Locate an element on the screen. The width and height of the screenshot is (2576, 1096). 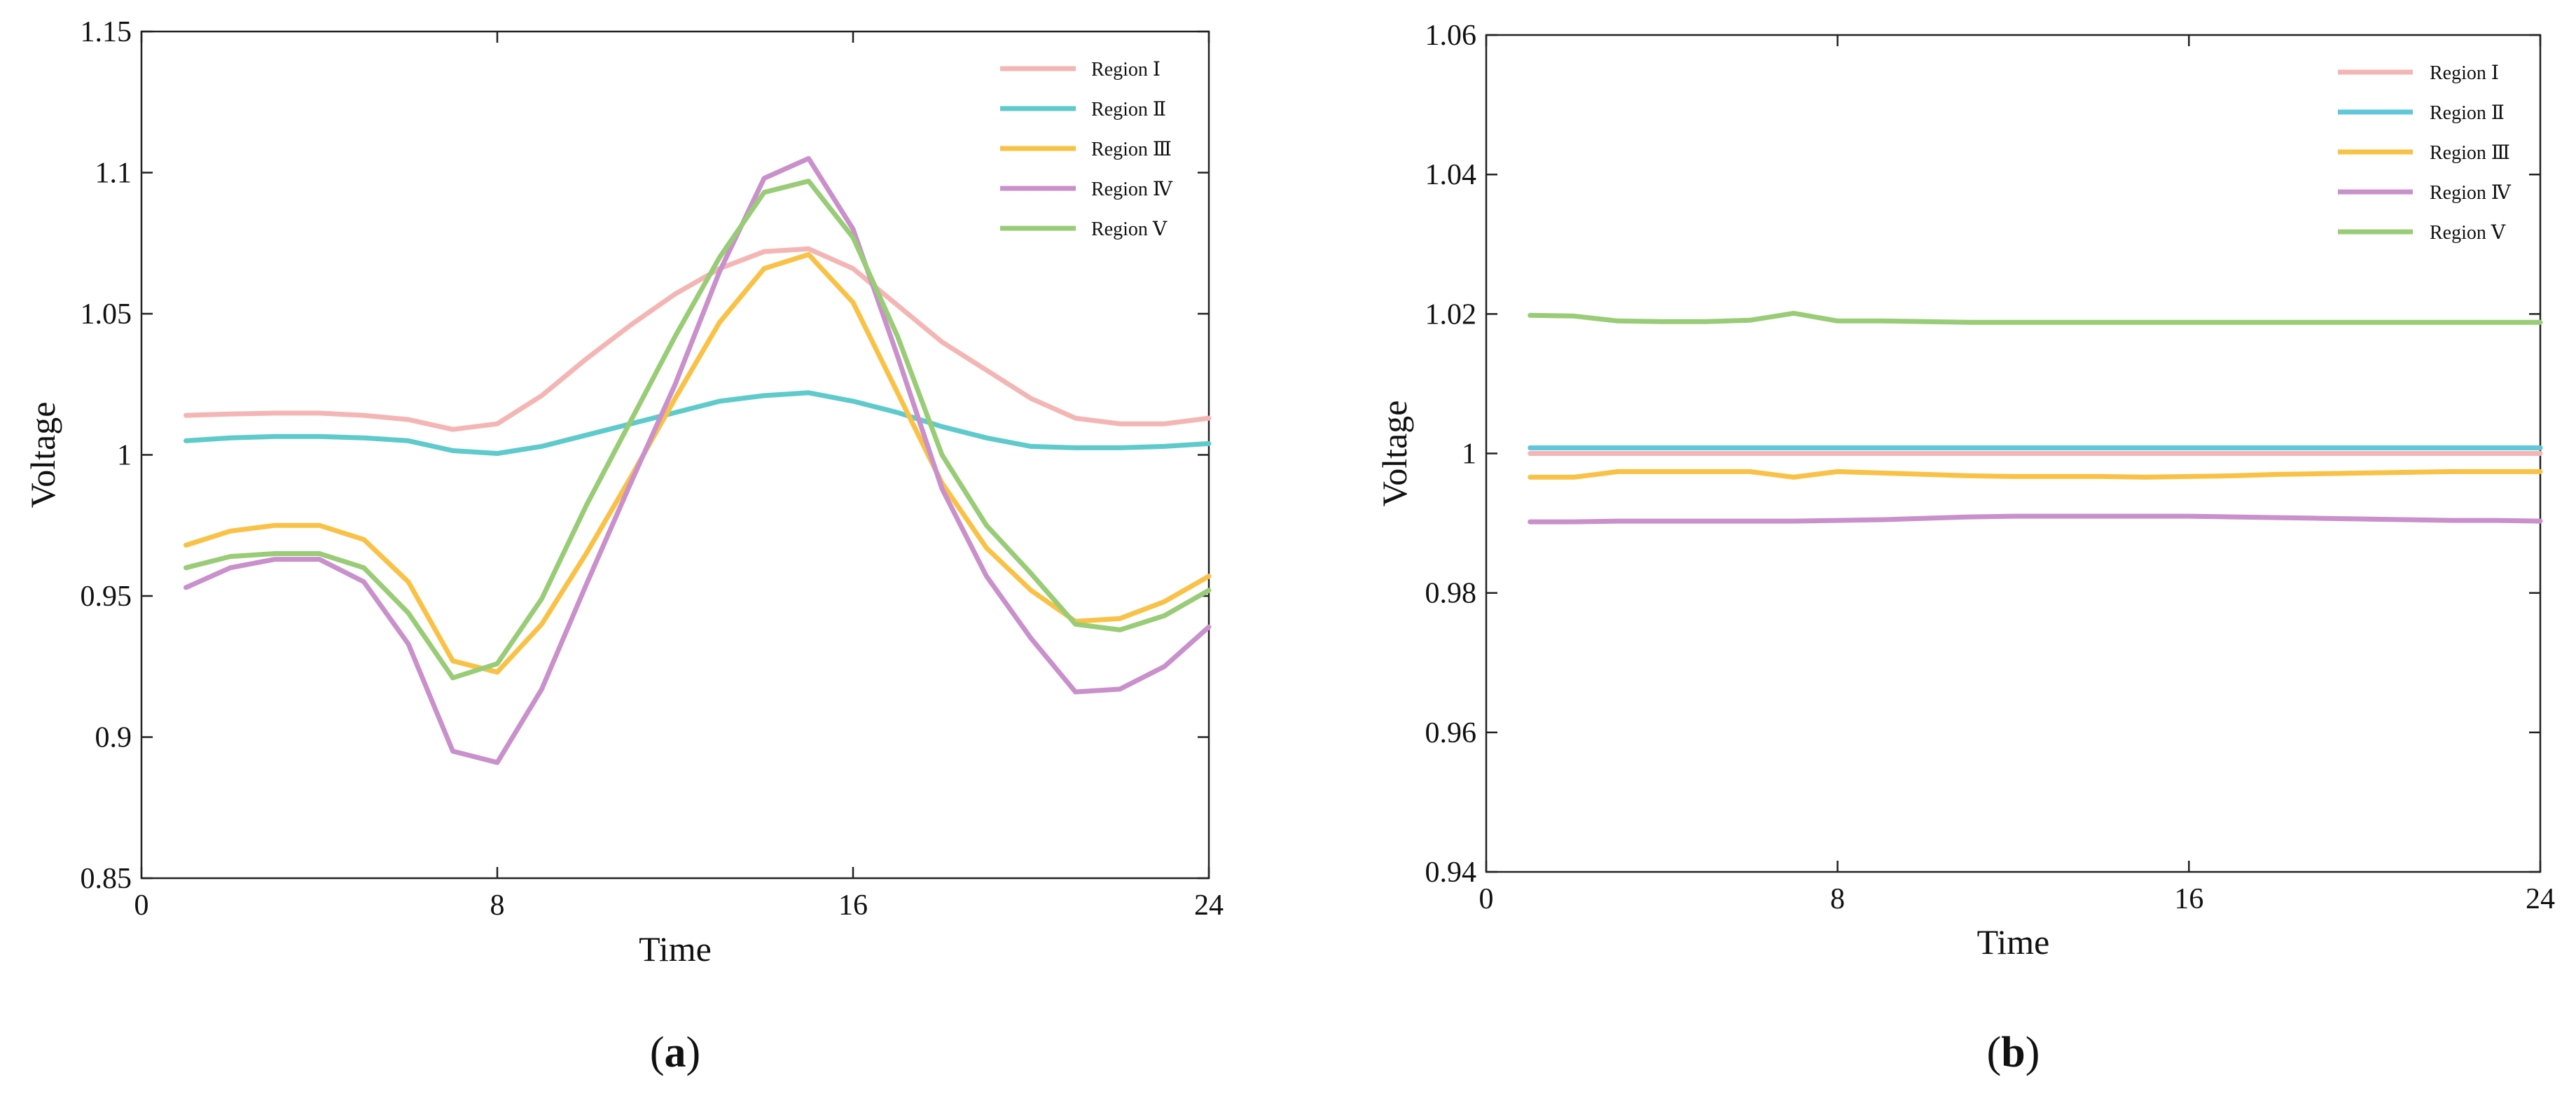
y-tick-label: 1.15 is located at coordinates (107, 32).